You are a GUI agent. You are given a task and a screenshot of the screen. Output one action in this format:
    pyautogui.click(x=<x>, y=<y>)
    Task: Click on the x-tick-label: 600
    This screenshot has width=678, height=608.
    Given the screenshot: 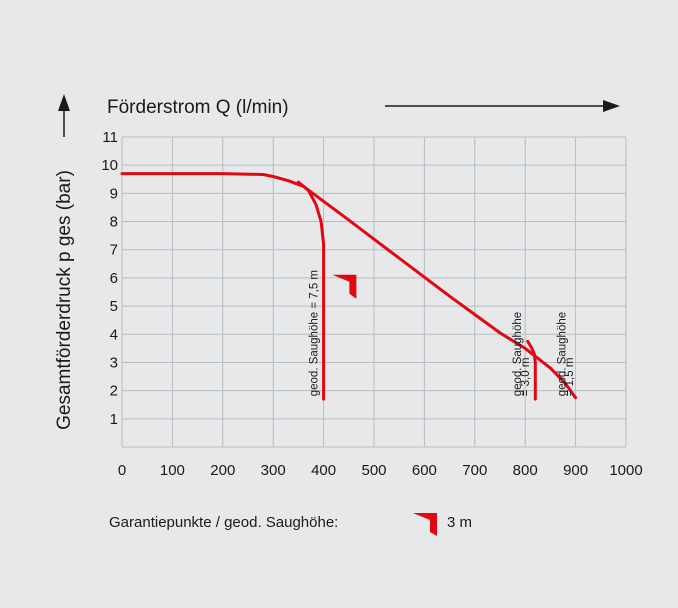 What is the action you would take?
    pyautogui.click(x=424, y=470)
    